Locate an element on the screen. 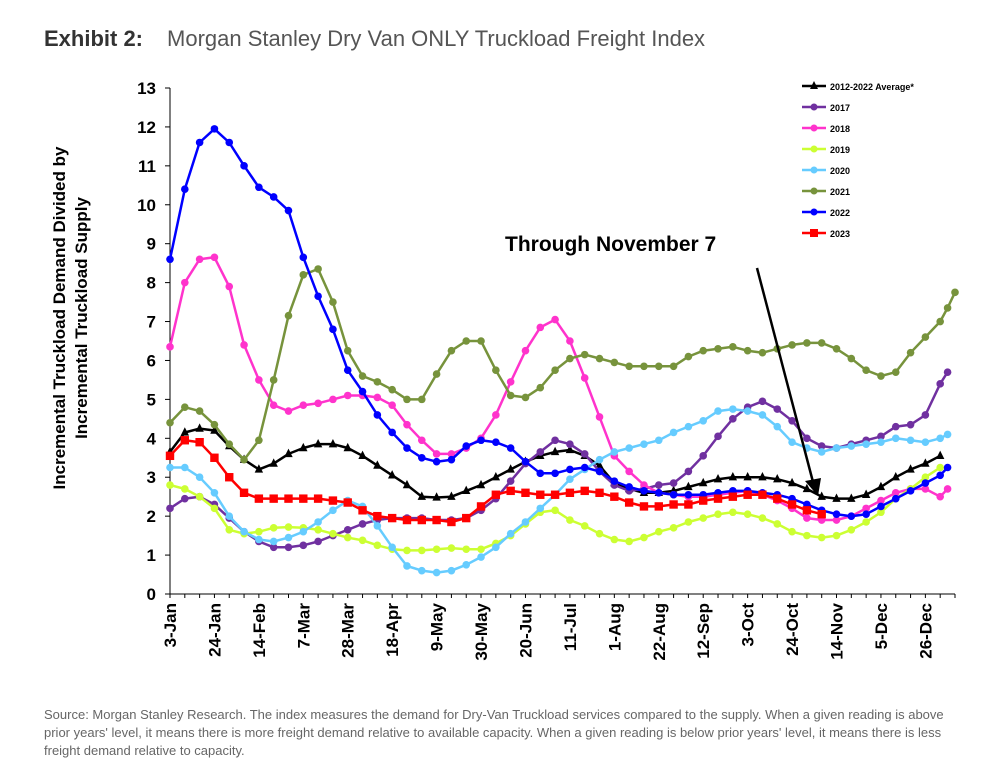  legend-item: 2017 is located at coordinates (826, 108).